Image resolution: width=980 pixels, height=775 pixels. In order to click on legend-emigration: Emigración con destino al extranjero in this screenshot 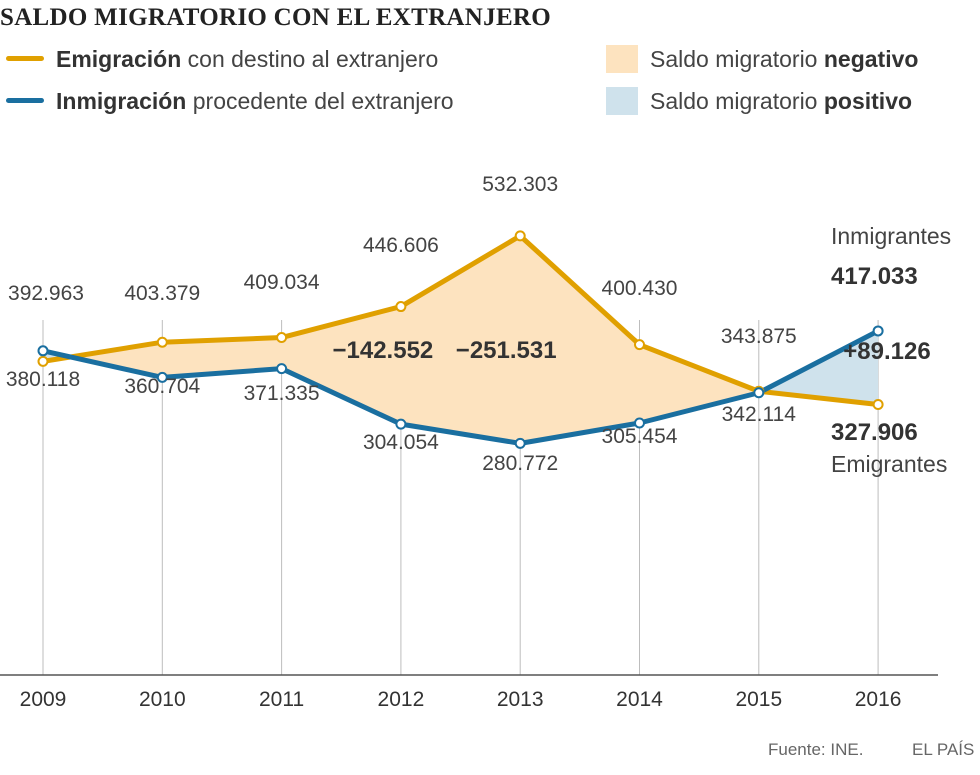, I will do `click(222, 59)`.